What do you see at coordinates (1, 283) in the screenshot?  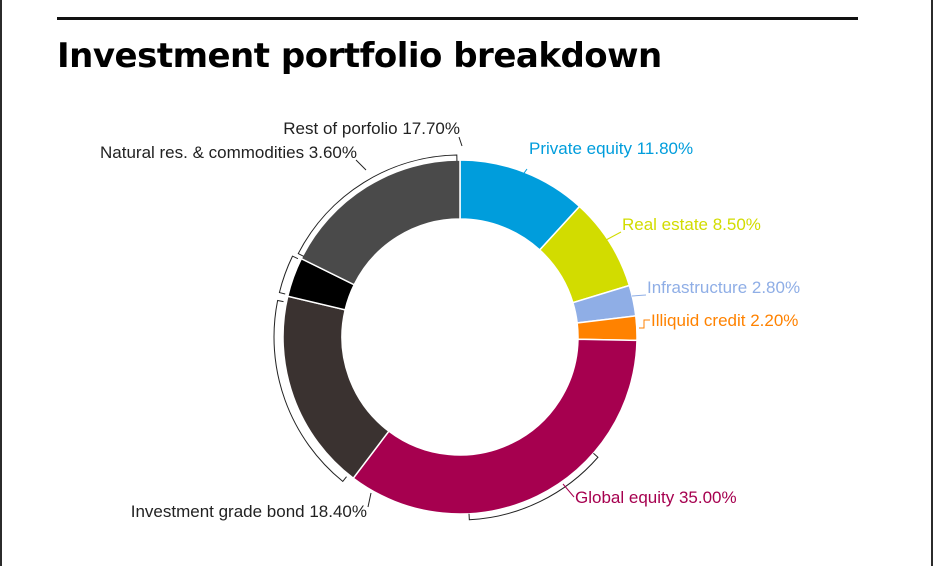 I see `frame-left-border` at bounding box center [1, 283].